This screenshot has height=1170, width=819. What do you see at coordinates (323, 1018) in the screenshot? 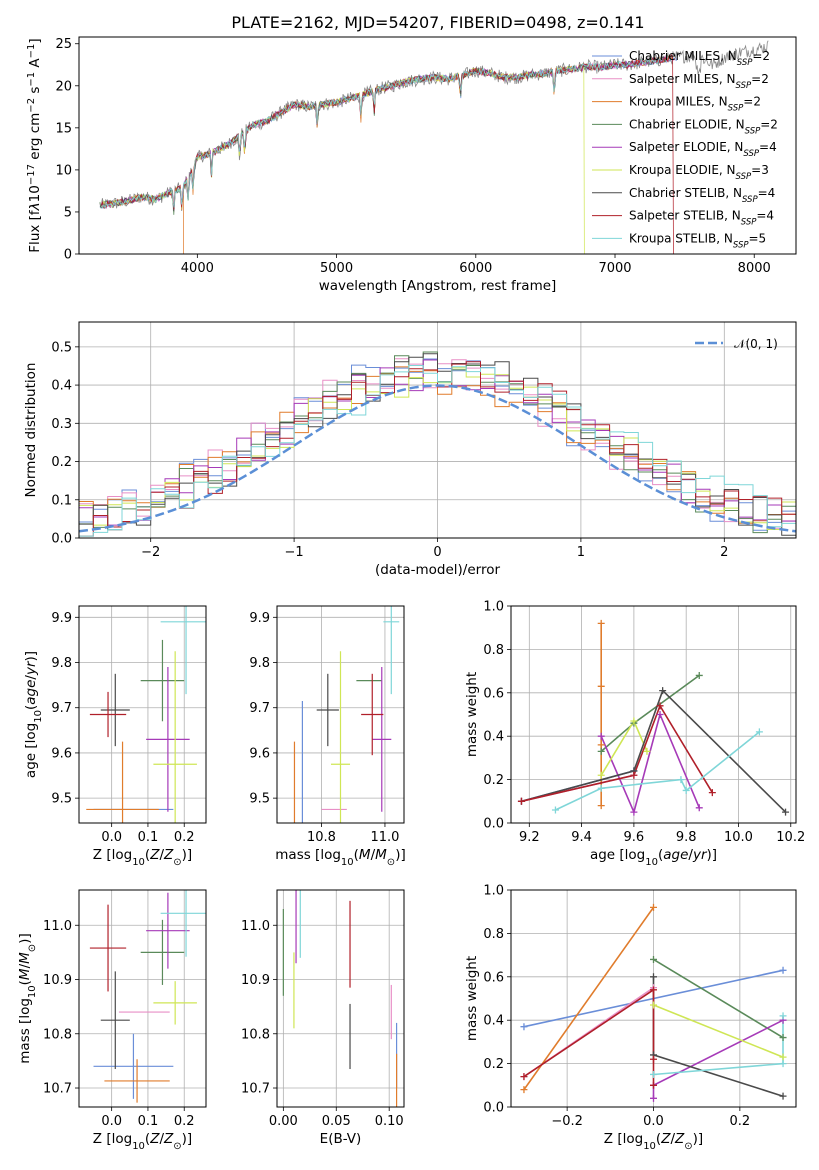
I see `panel-mass-vs-EBV: 0.00 0.05 0.10 10.7 10.8 10.9 11.0 E(B-V)` at bounding box center [323, 1018].